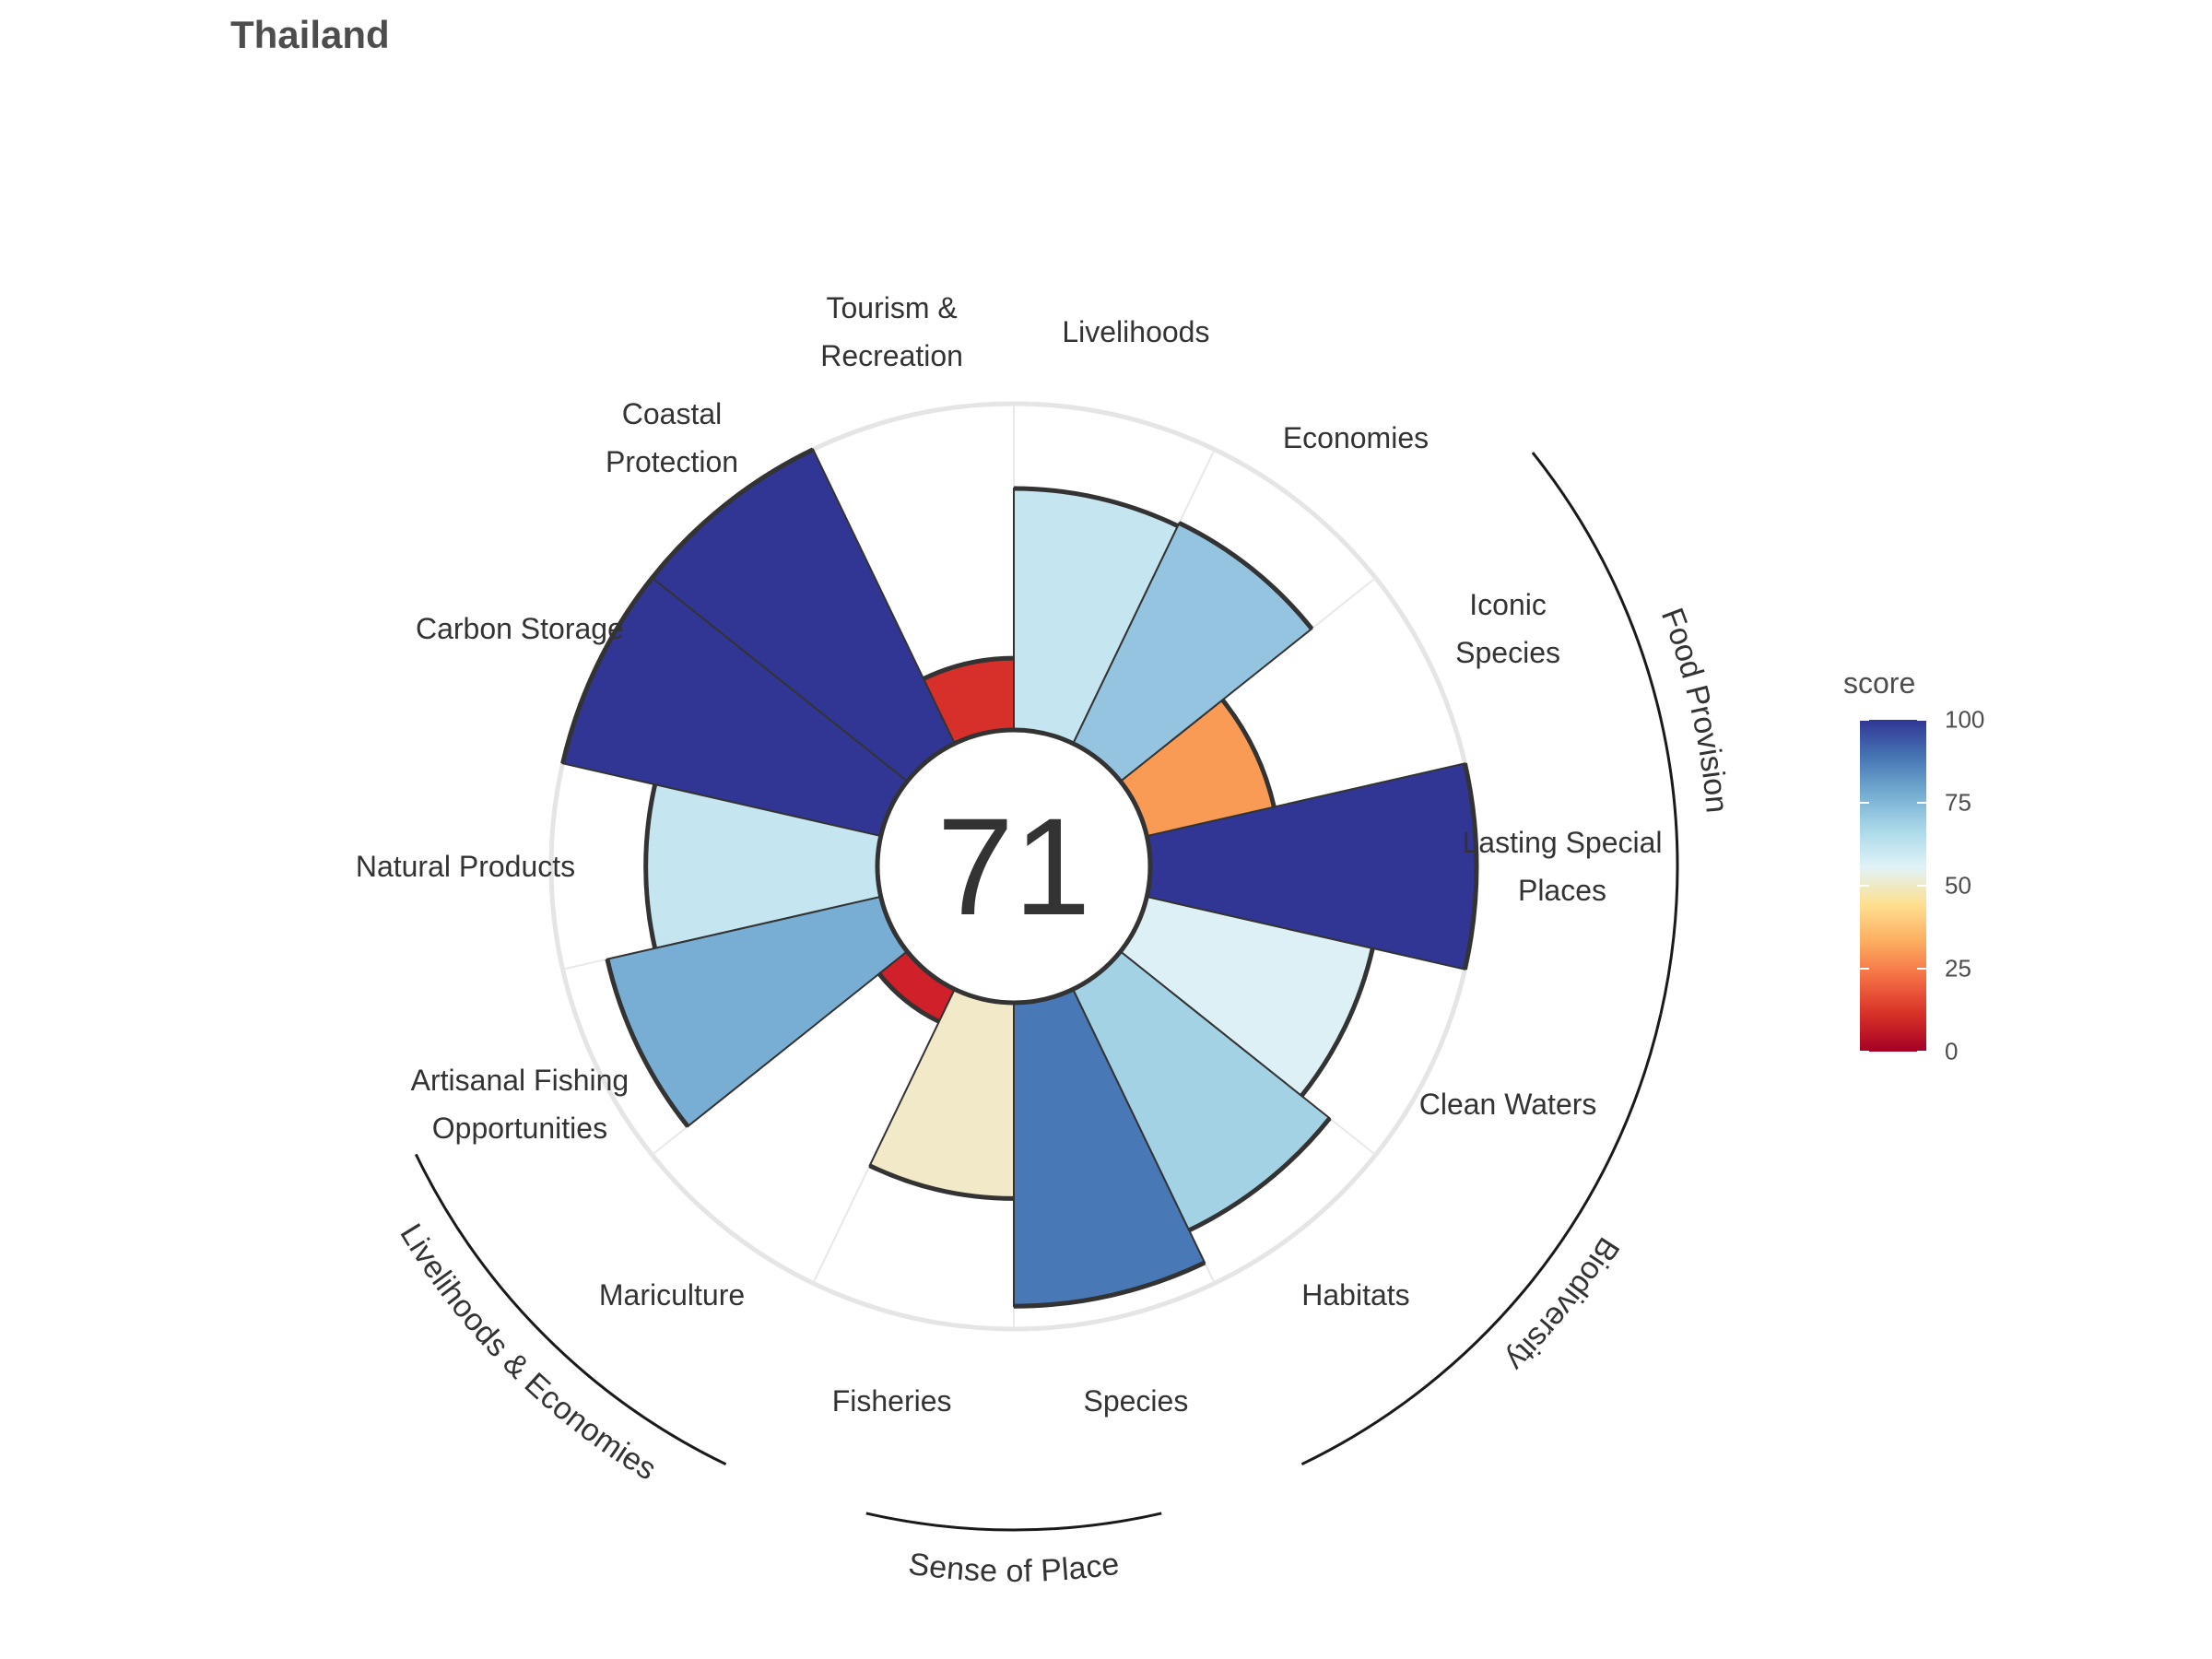 This screenshot has height=1659, width=2212. I want to click on goal-label-line: Carbon Storage, so click(520, 628).